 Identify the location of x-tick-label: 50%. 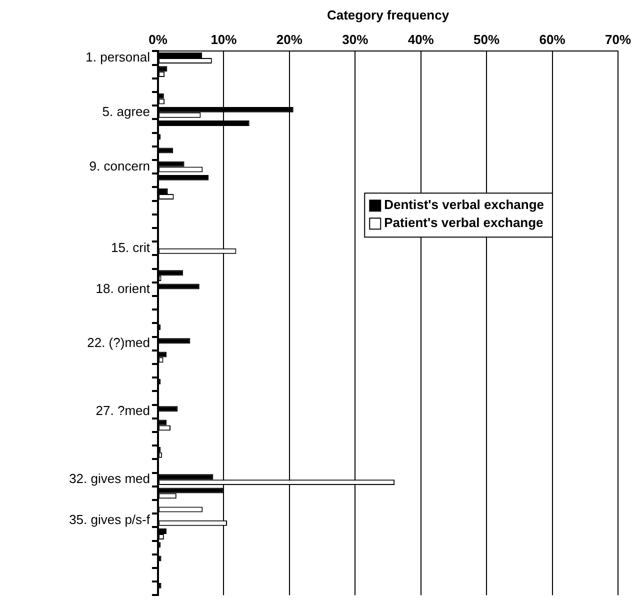
(487, 39).